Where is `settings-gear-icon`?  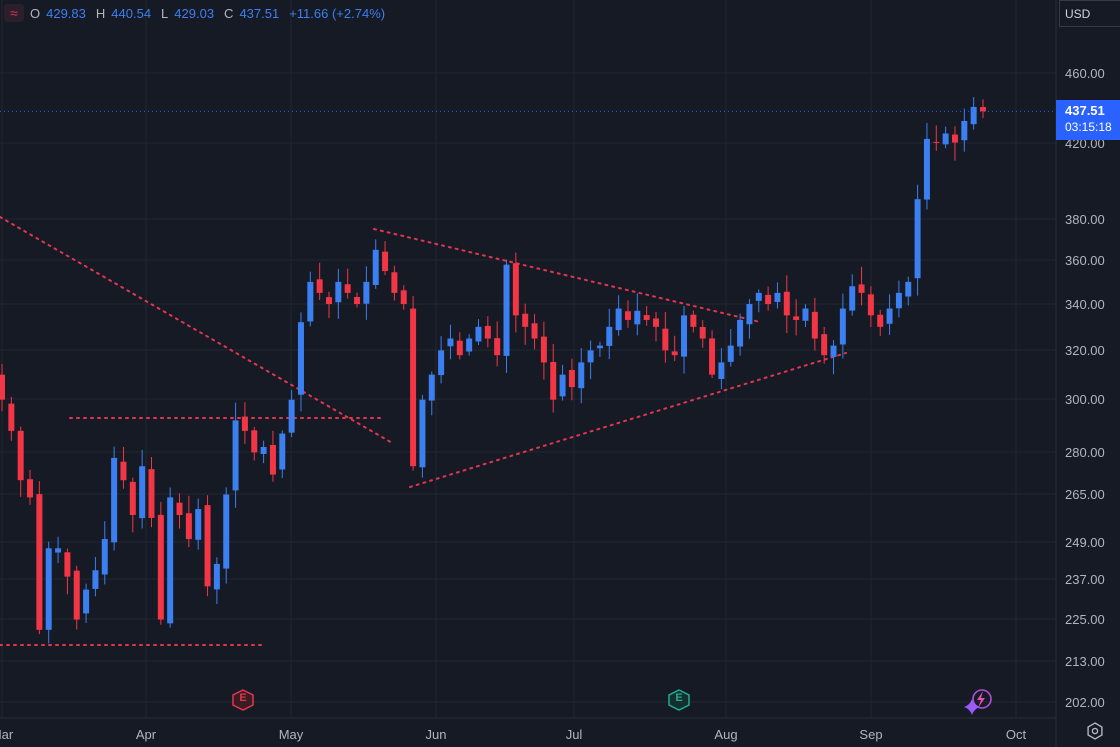
settings-gear-icon is located at coordinates (1095, 731).